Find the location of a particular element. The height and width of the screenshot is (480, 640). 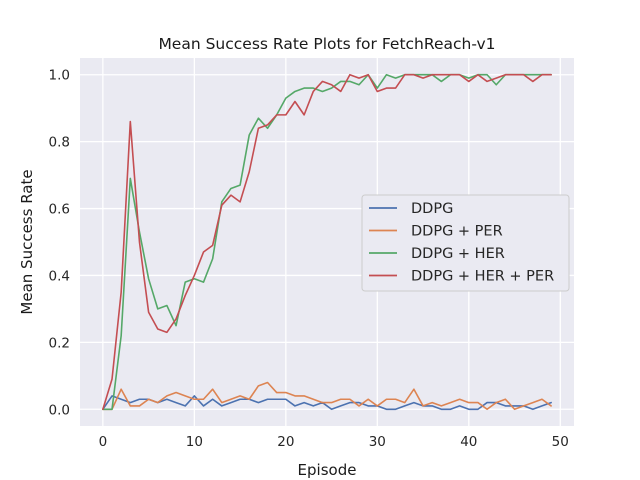

legend-box is located at coordinates (465, 243).